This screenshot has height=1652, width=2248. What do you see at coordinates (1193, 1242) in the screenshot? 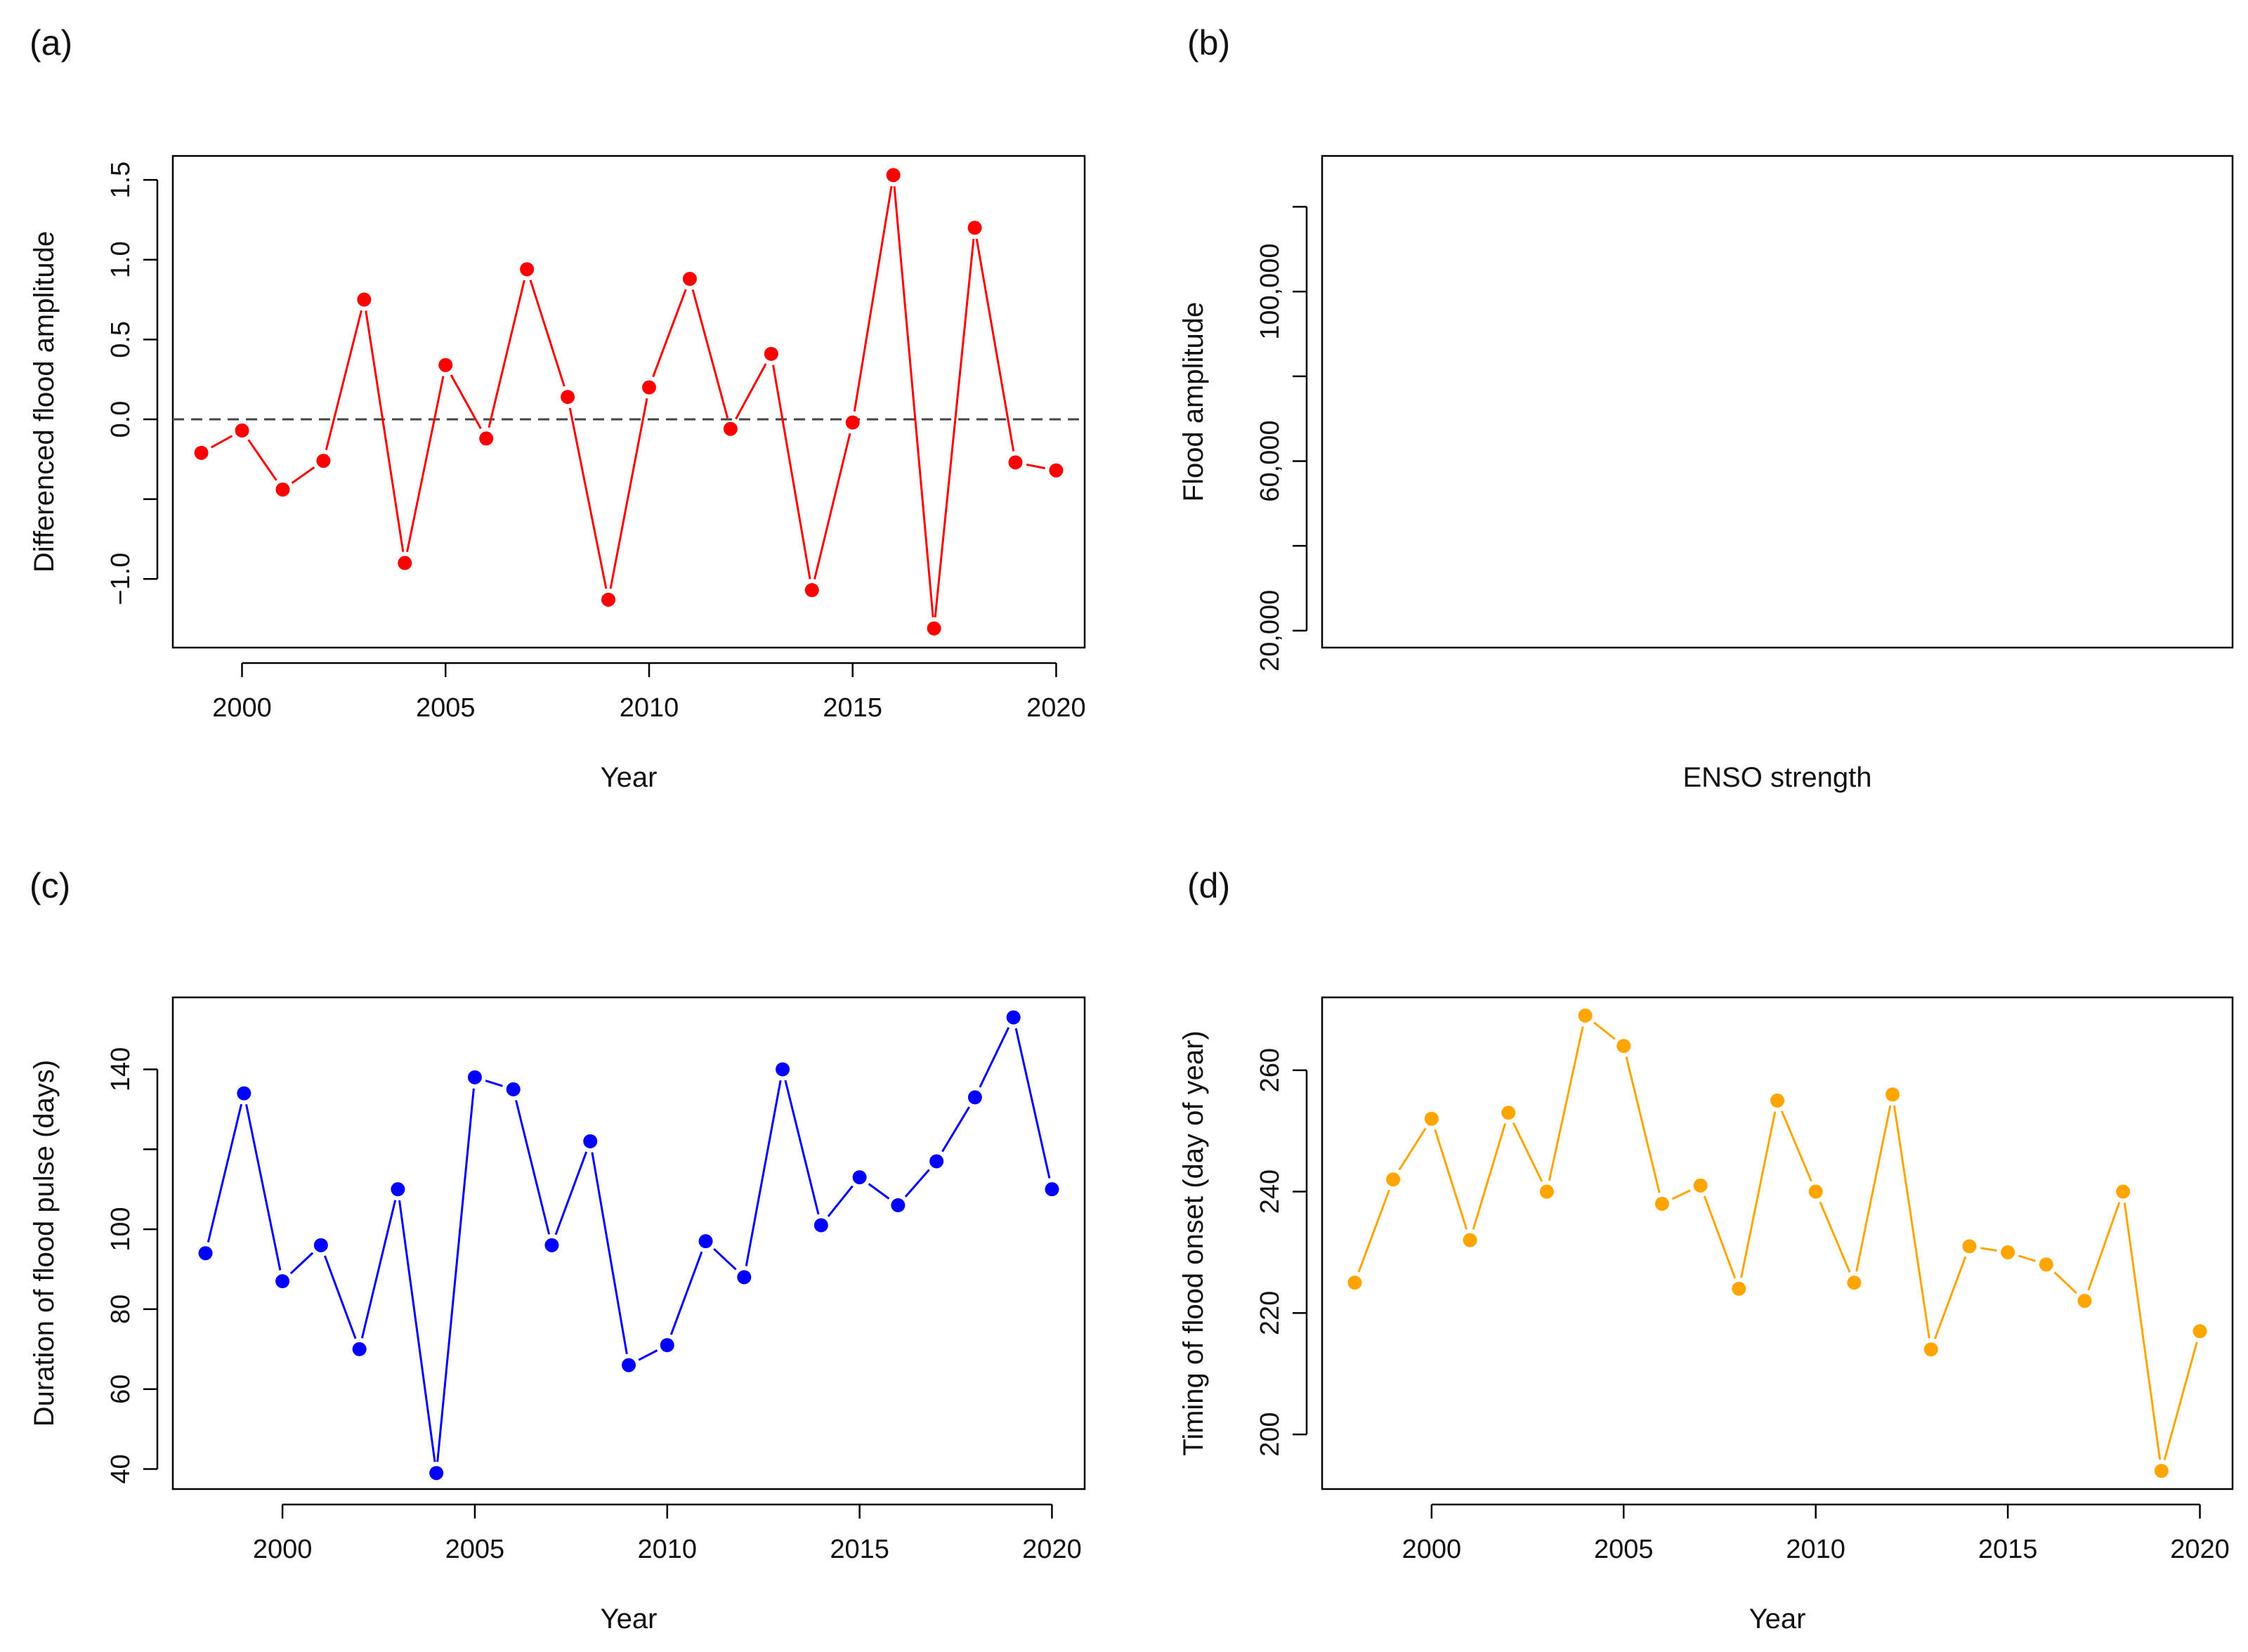
I see `panel-d-y-axis-title: Timing of flood onset (day of year)` at bounding box center [1193, 1242].